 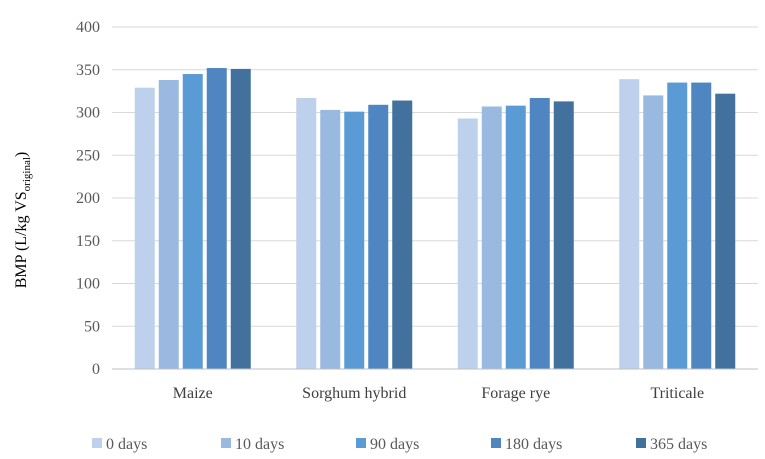 I want to click on legend-item: 365 days, so click(x=671, y=444).